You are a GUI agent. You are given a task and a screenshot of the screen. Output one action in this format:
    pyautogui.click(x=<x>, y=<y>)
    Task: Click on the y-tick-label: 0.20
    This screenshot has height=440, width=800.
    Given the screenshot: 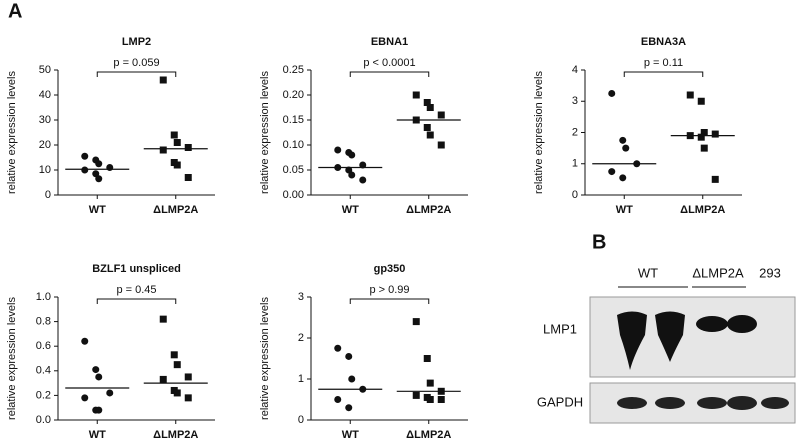 What is the action you would take?
    pyautogui.click(x=293, y=95)
    